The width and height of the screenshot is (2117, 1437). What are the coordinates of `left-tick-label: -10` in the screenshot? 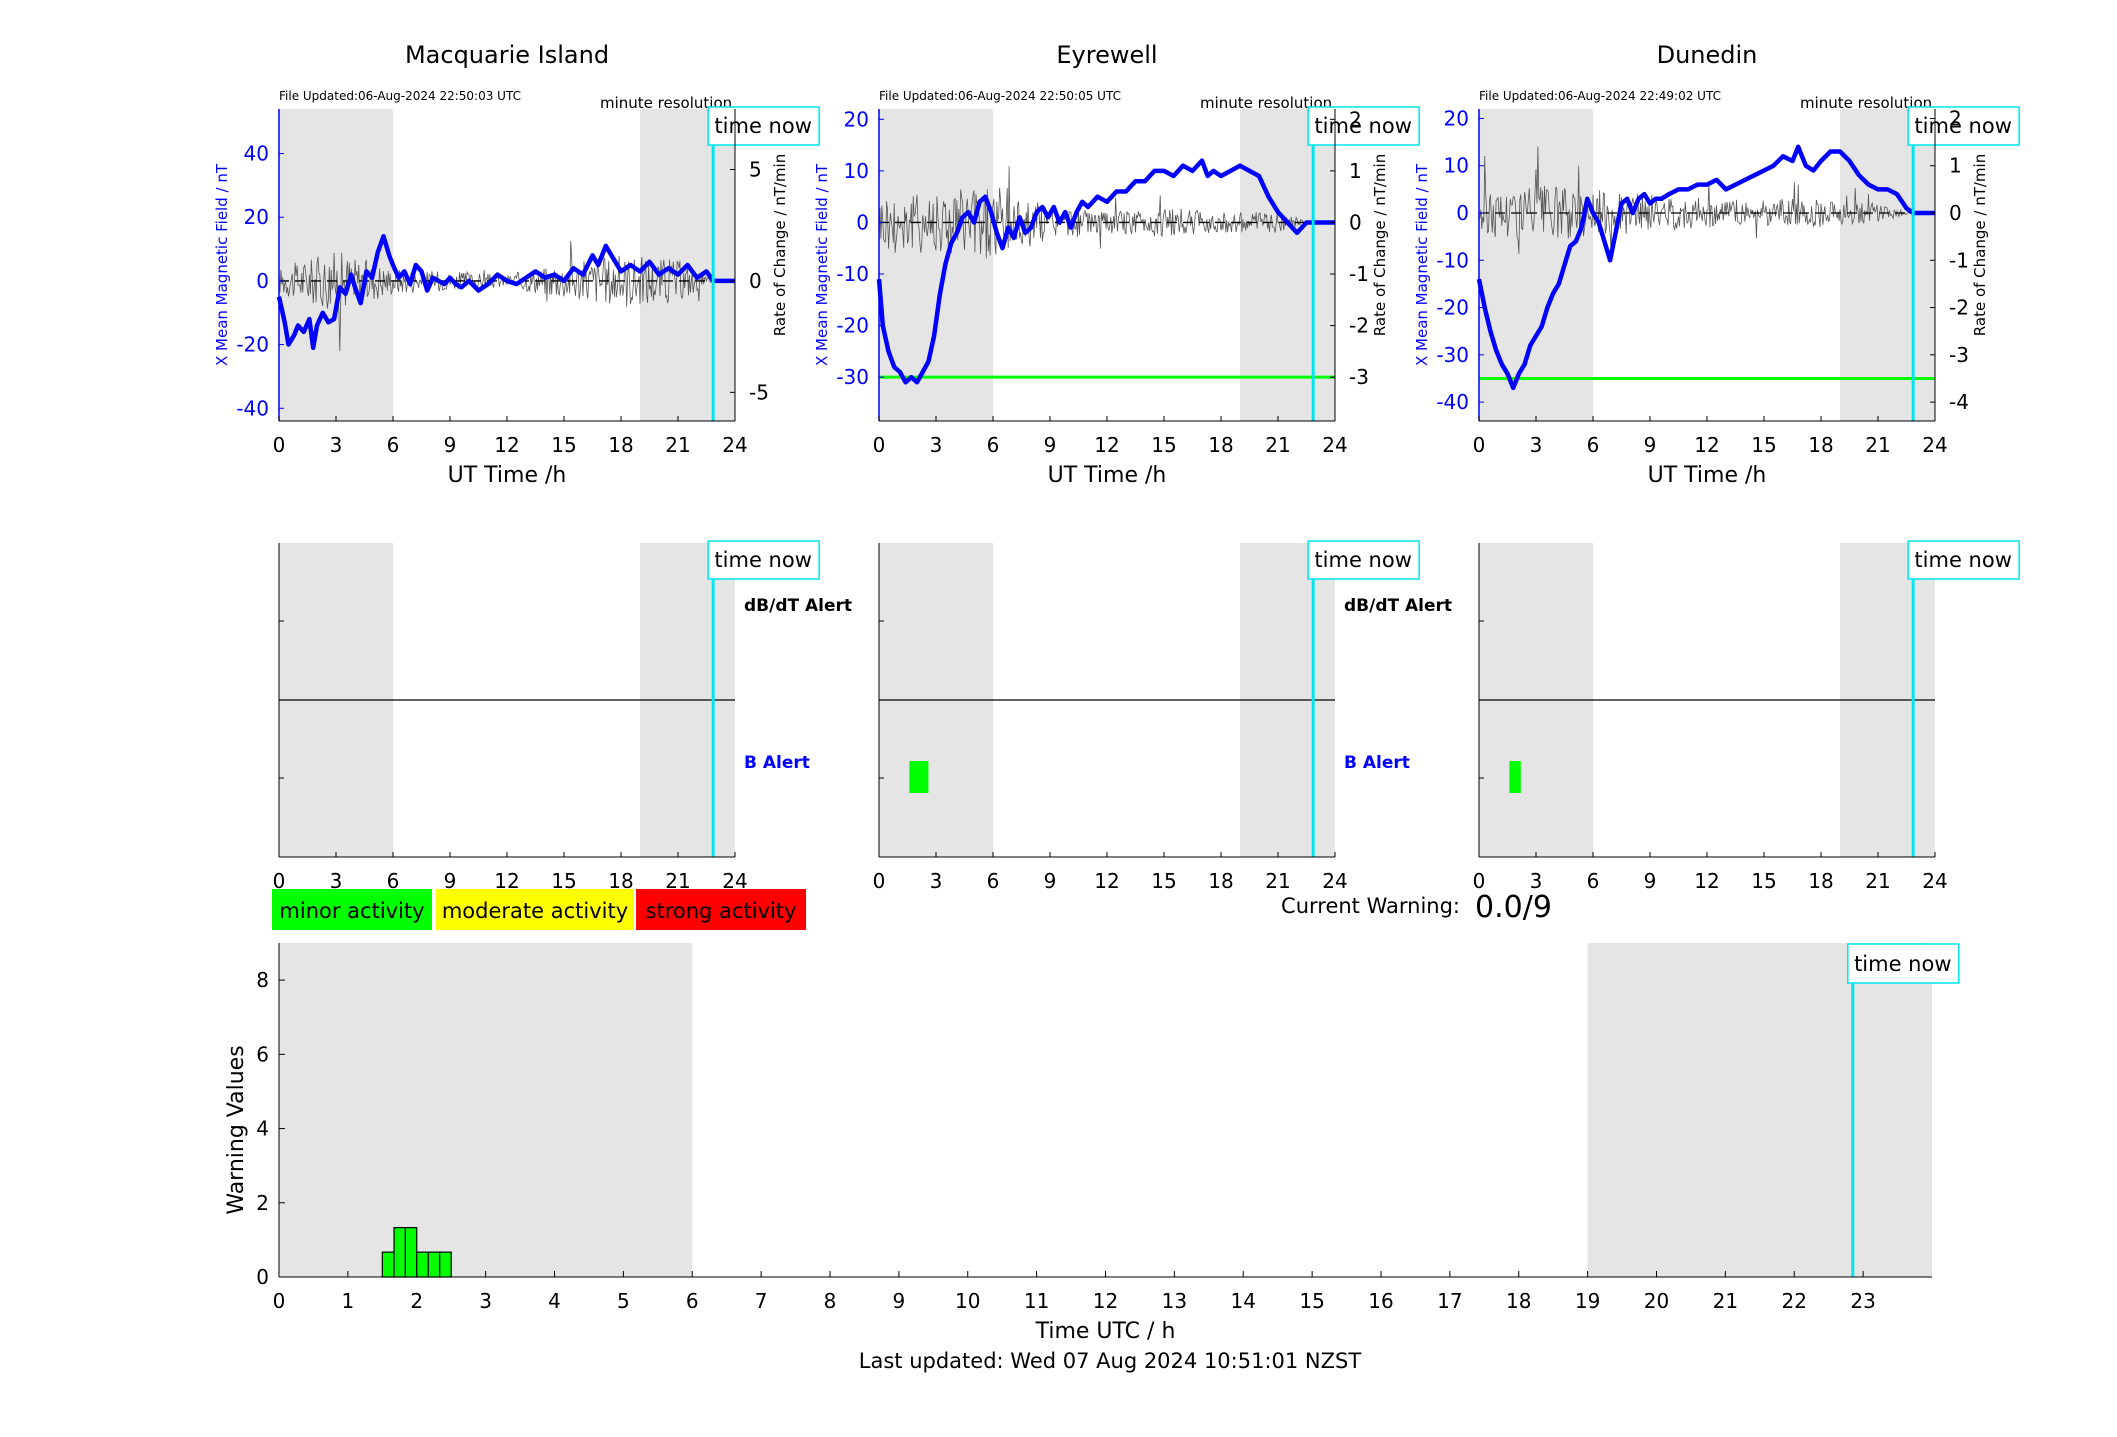 It's located at (852, 274).